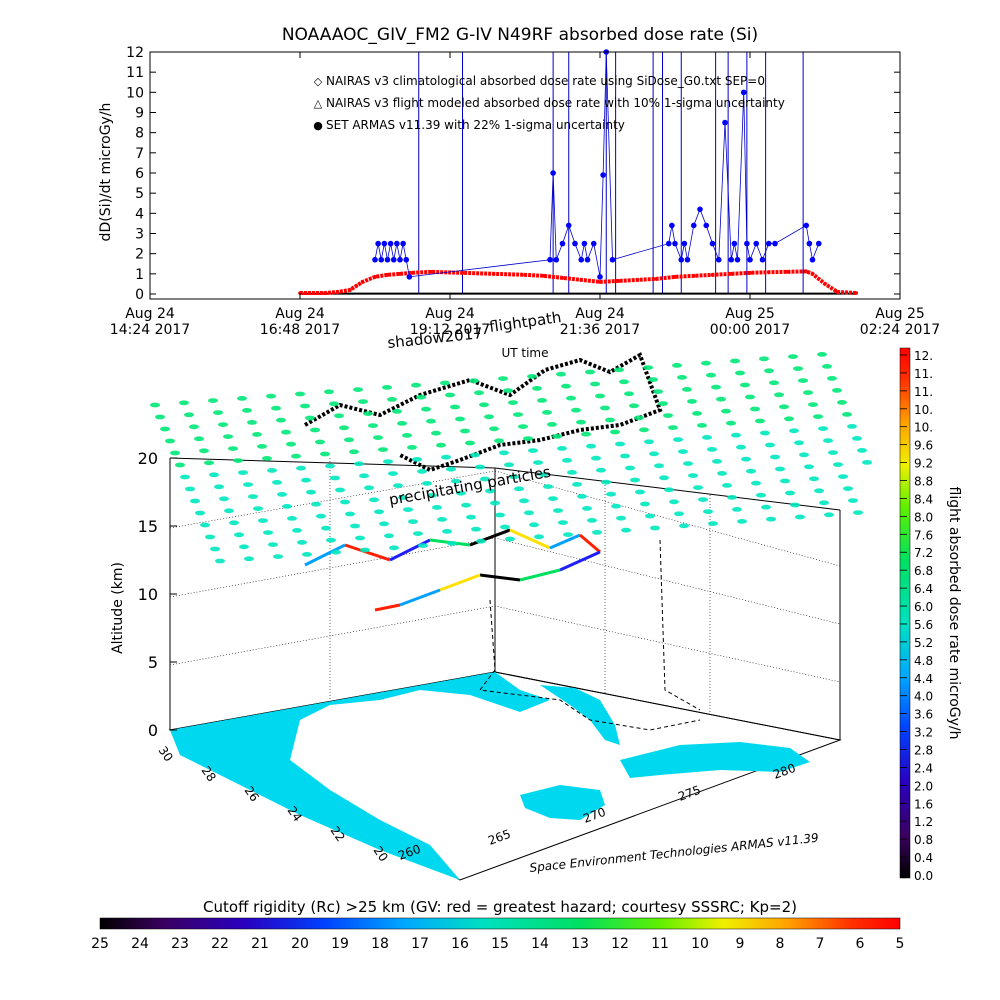 This screenshot has width=1000, height=1000. I want to click on dose-colorbar-tick-label: 8.8, so click(923, 482).